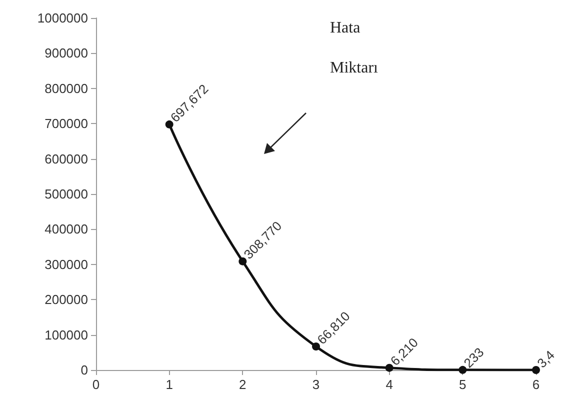 The height and width of the screenshot is (410, 576). I want to click on y-tick-label: 700000, so click(66, 124).